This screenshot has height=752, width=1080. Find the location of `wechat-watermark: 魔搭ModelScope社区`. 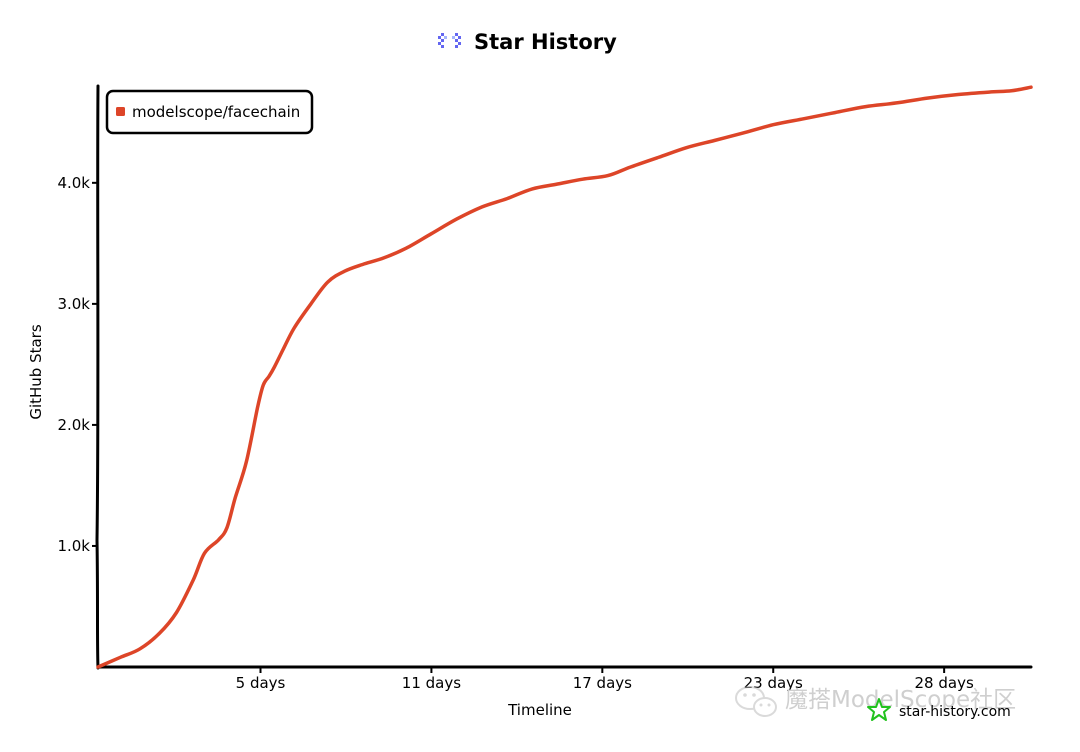

wechat-watermark: 魔搭ModelScope社区 is located at coordinates (875, 701).